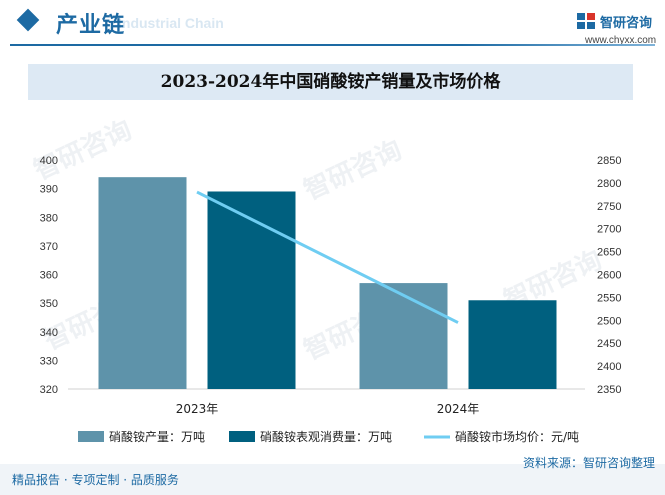 The image size is (665, 495). I want to click on footer: 精品报告 · 专项定制 · 品质服务 资料来源：智研咨询整理, so click(332, 475).